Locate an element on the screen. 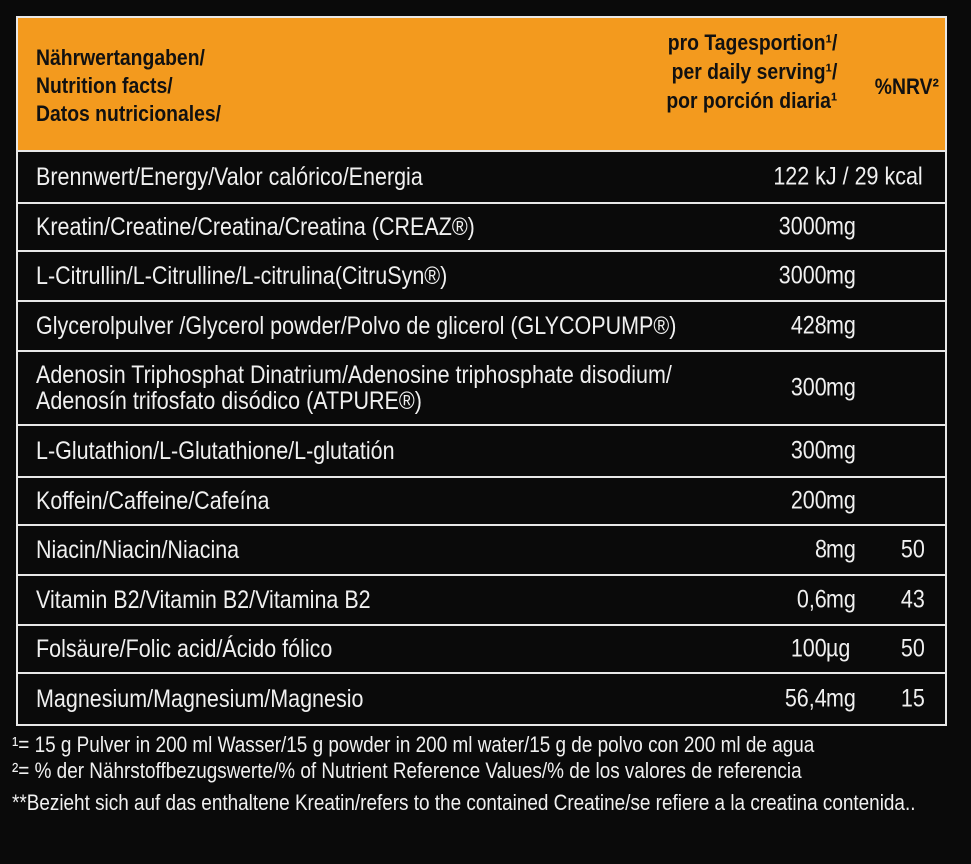  table-row: Magnesium/Magnesium/Magnesio 56,4 mg 15 is located at coordinates (481, 699).